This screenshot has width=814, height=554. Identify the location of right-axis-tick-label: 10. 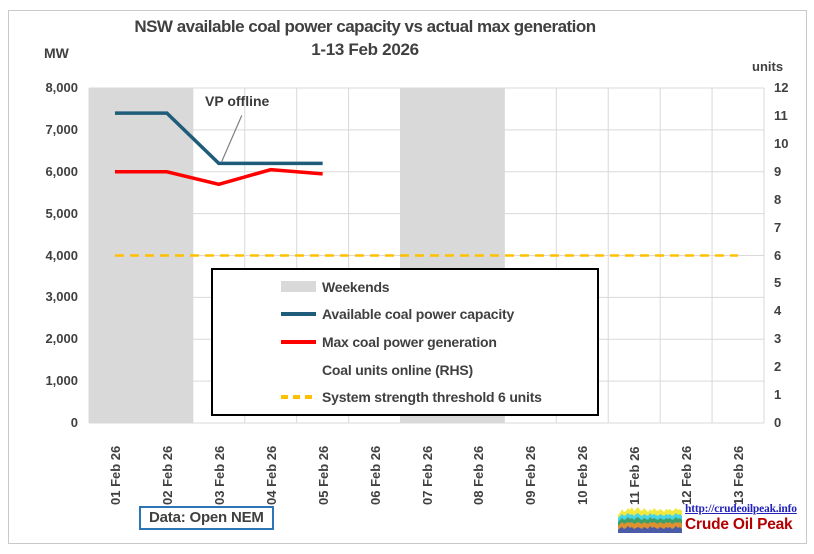
(781, 143).